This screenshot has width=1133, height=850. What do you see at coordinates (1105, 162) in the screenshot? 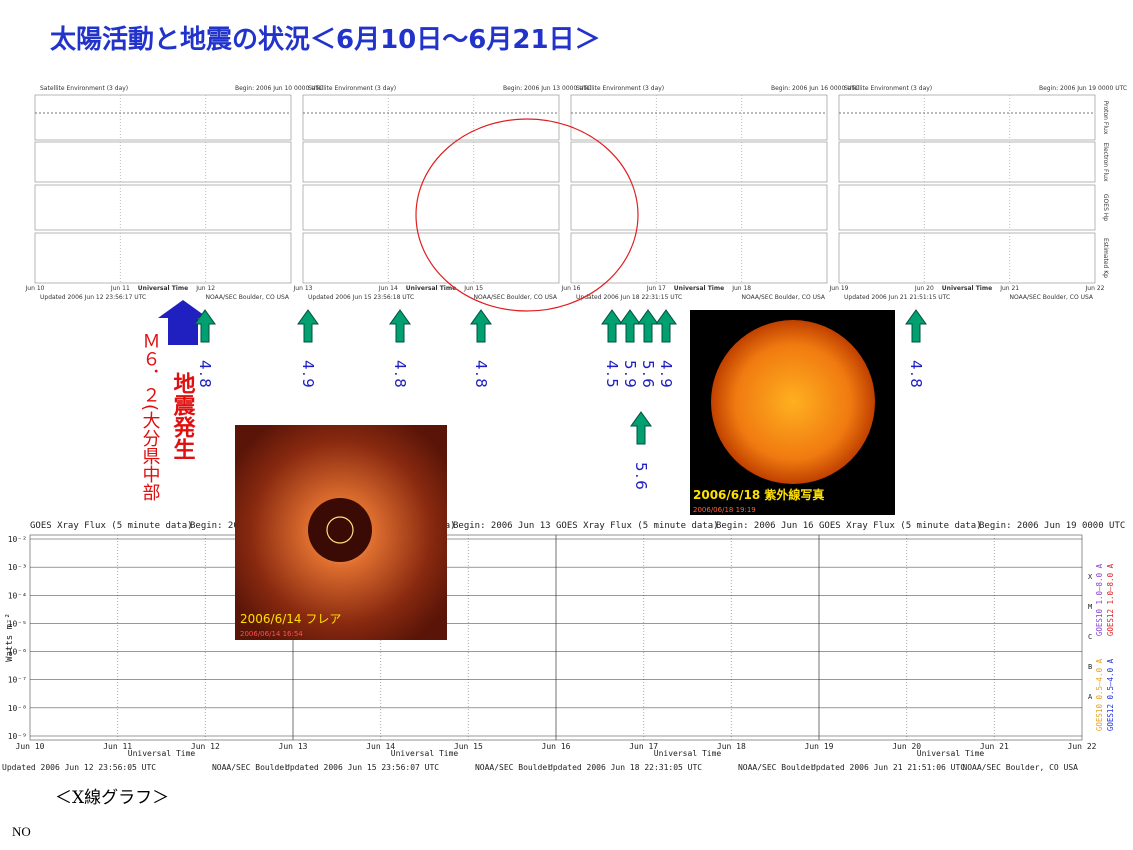
I see `side-label: Electron Flux` at bounding box center [1105, 162].